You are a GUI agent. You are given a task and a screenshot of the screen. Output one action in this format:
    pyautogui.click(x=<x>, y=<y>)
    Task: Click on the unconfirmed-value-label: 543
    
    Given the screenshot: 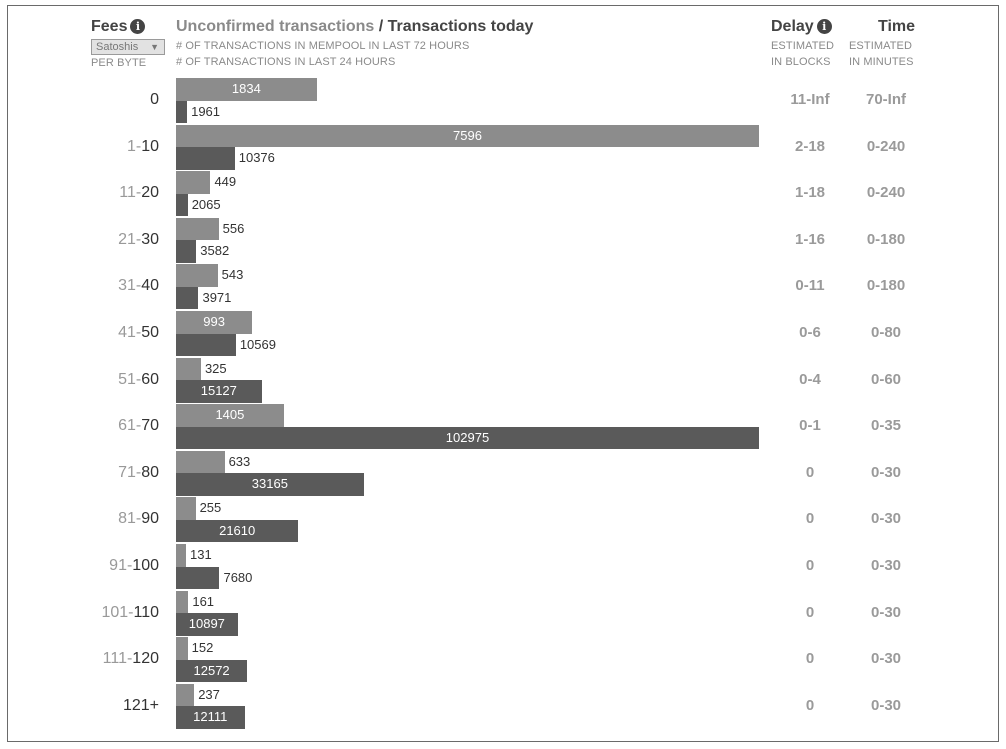 What is the action you would take?
    pyautogui.click(x=232, y=275)
    